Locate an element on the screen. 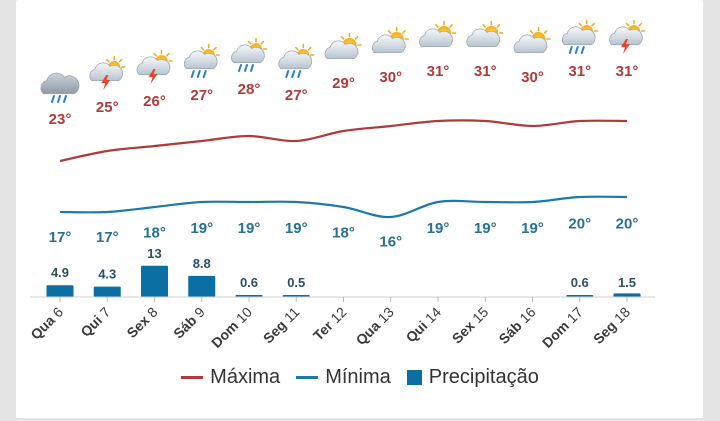  day-label: Sex 8 is located at coordinates (141, 322).